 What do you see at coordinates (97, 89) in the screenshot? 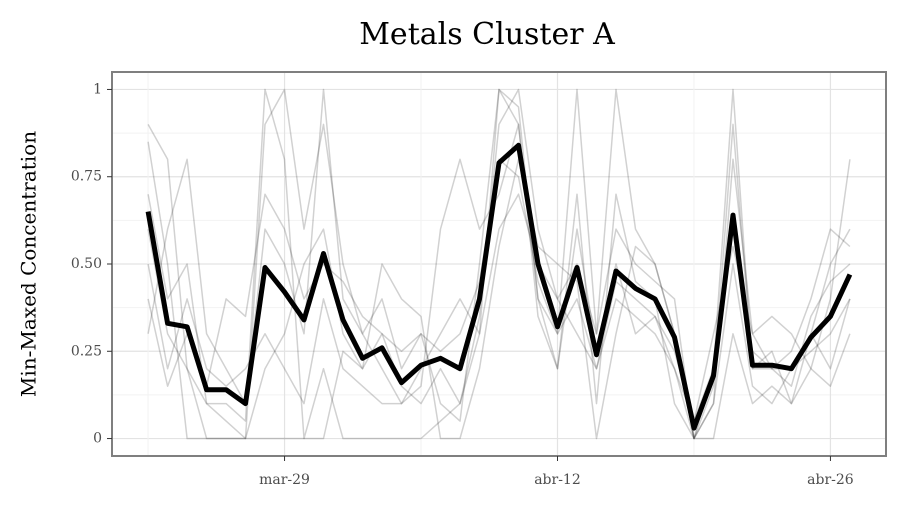
I see `y-tick-label: 1` at bounding box center [97, 89].